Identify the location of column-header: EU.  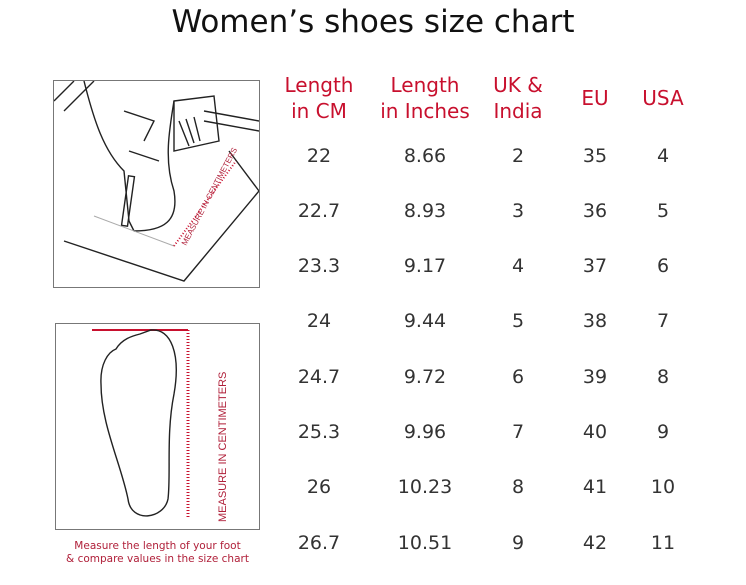
(595, 98).